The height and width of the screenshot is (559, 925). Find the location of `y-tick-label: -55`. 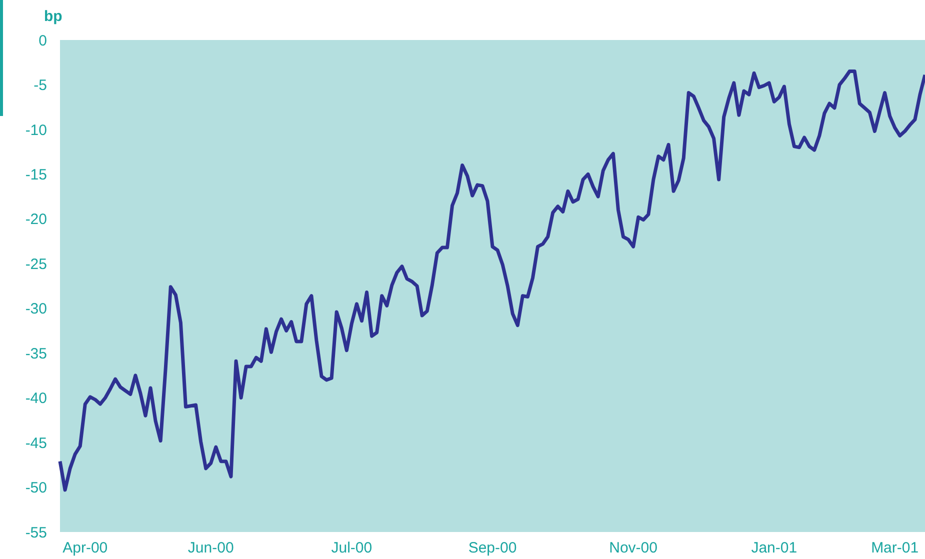

y-tick-label: -55 is located at coordinates (36, 533).